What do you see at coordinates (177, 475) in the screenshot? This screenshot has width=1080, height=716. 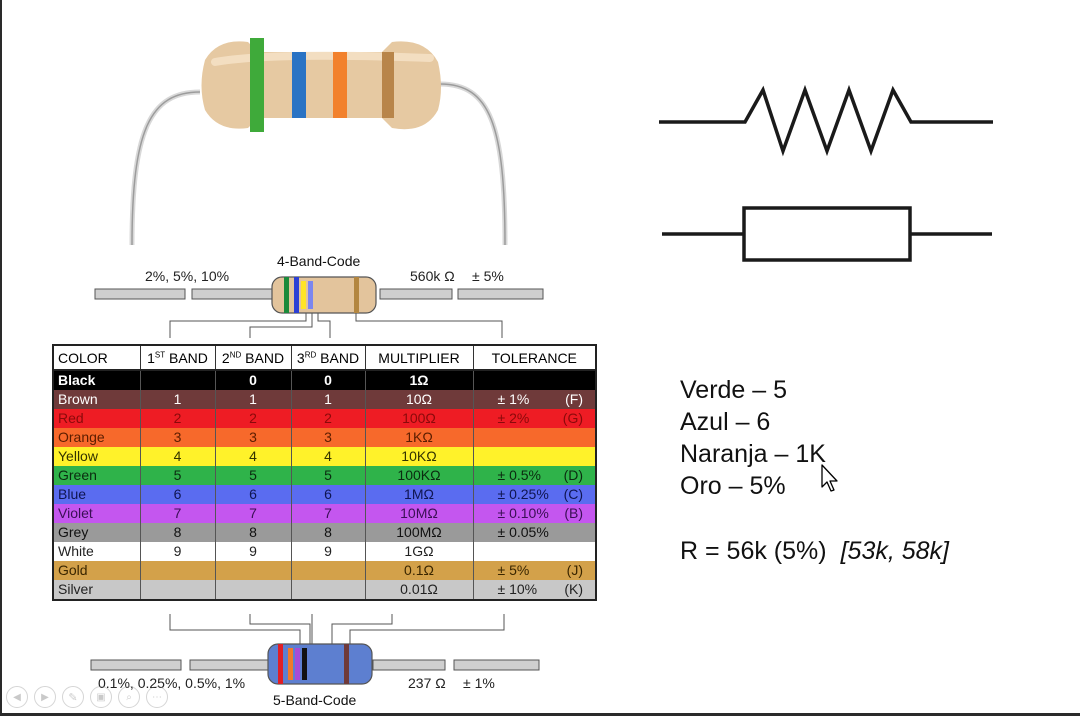 I see `band1-cell: 5` at bounding box center [177, 475].